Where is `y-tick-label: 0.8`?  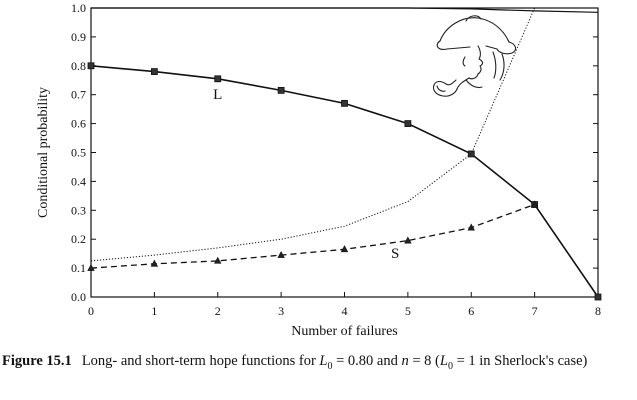
y-tick-label: 0.8 is located at coordinates (78, 66).